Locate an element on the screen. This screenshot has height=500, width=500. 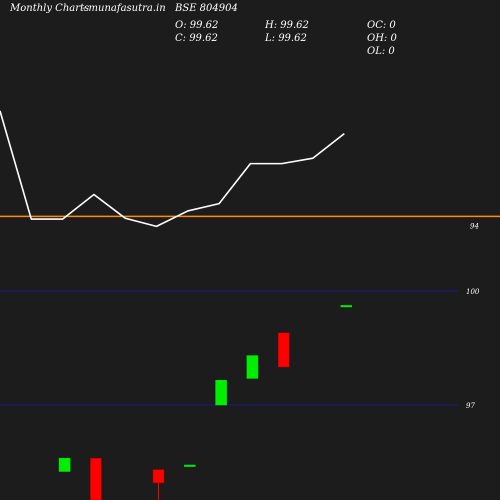
site-label: - munafasutra.in is located at coordinates (124, 8).